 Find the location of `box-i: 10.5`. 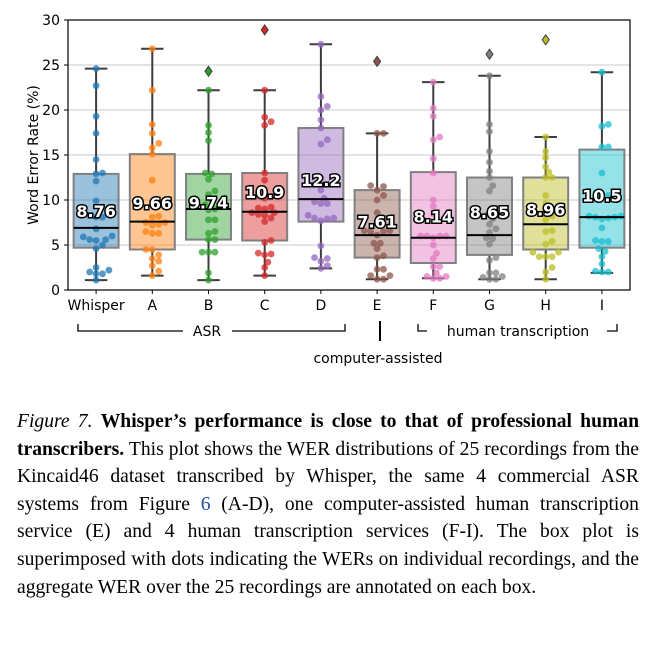

box-i: 10.5 is located at coordinates (602, 172).